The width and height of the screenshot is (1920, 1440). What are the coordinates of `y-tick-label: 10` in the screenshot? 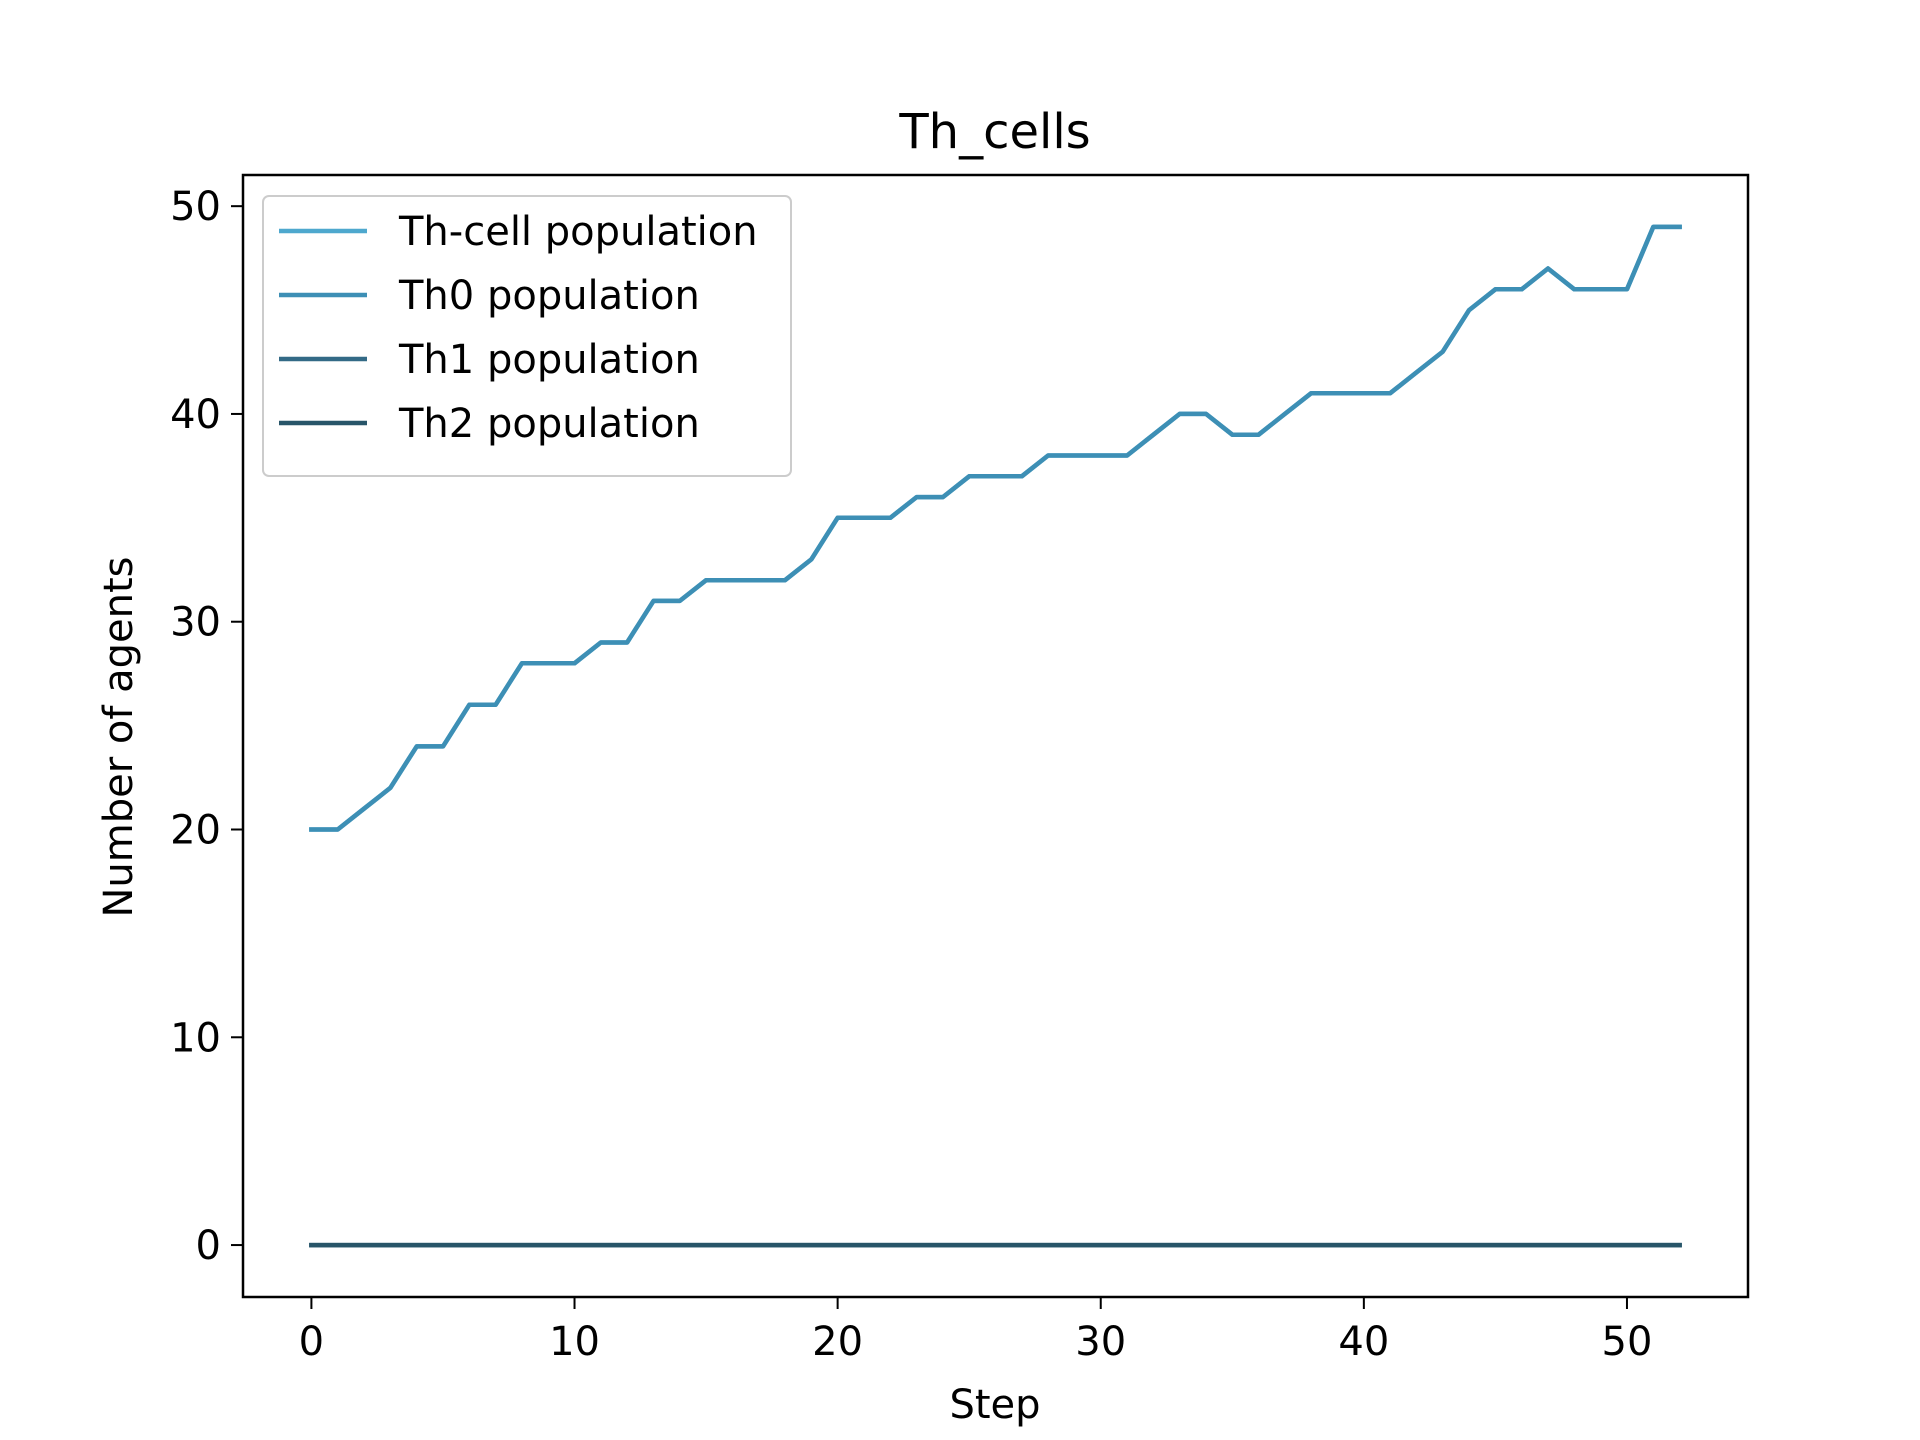 It's located at (195, 1038).